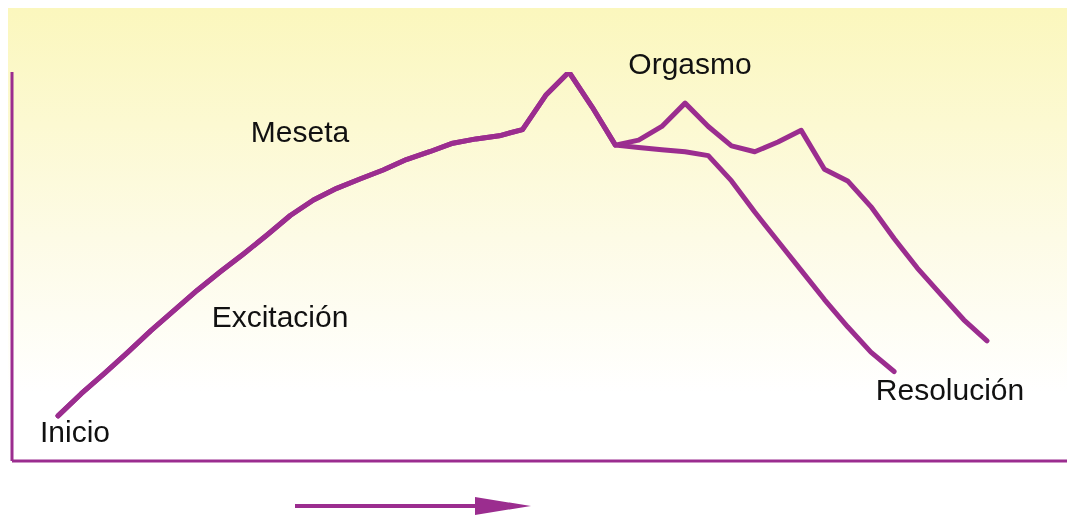  What do you see at coordinates (690, 64) in the screenshot?
I see `annotation: Orgasmo` at bounding box center [690, 64].